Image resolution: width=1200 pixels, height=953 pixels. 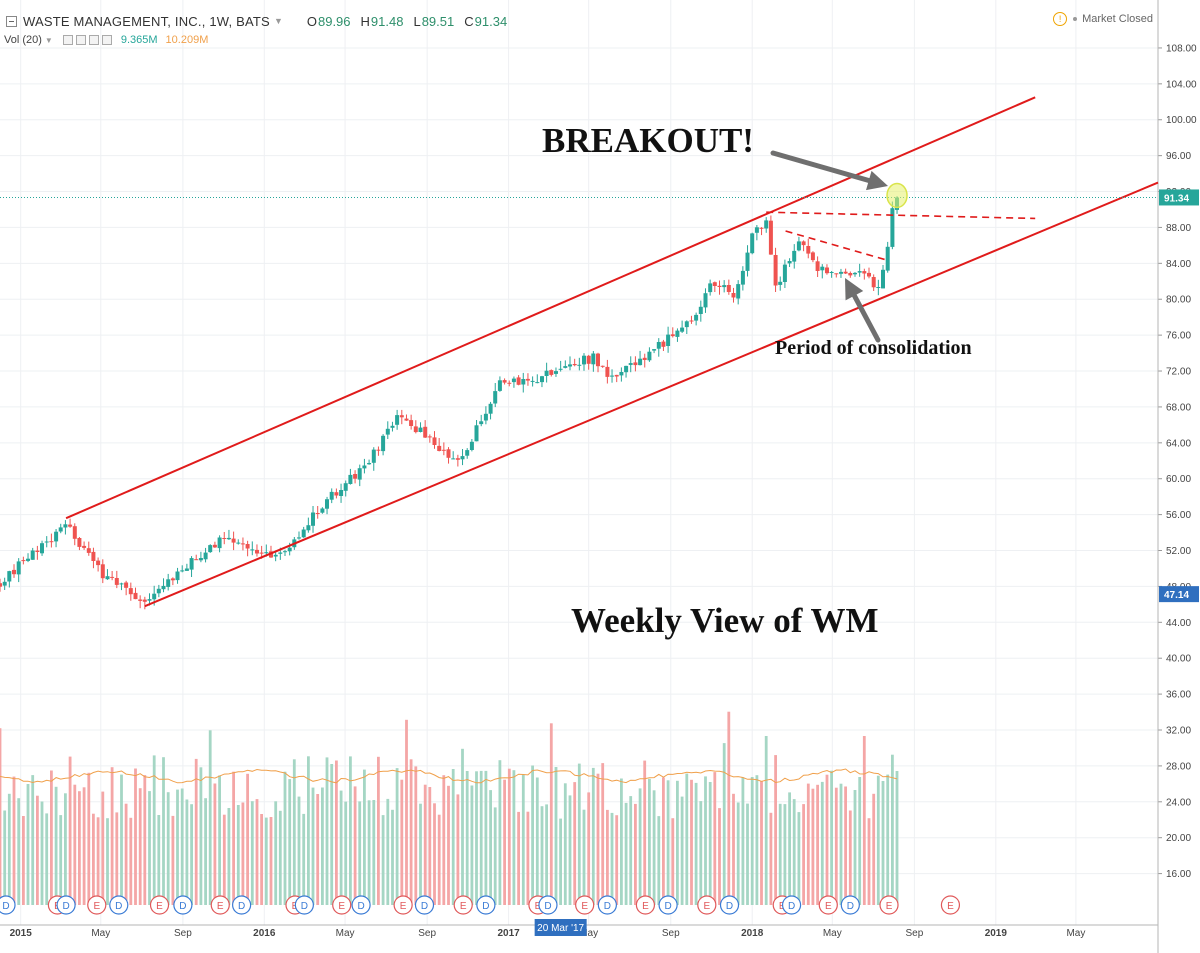 What do you see at coordinates (1178, 515) in the screenshot?
I see `y-tick-label: 56.00` at bounding box center [1178, 515].